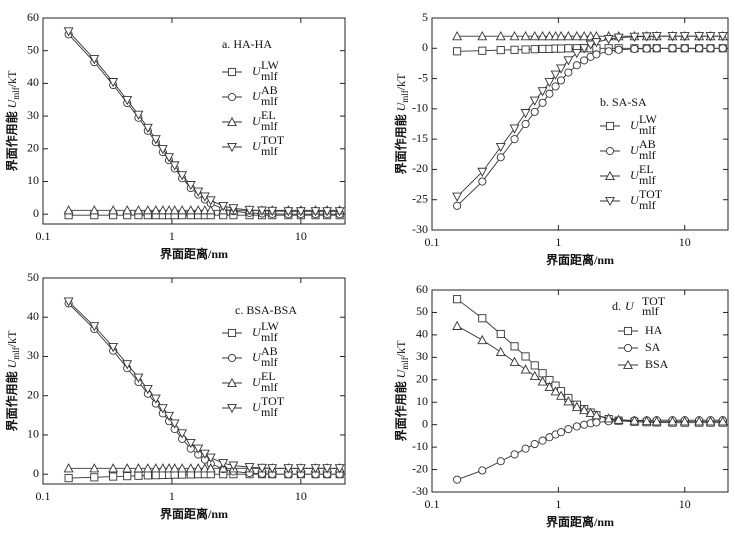  I want to click on panel-label-text: b. SA-SA, so click(623, 102).